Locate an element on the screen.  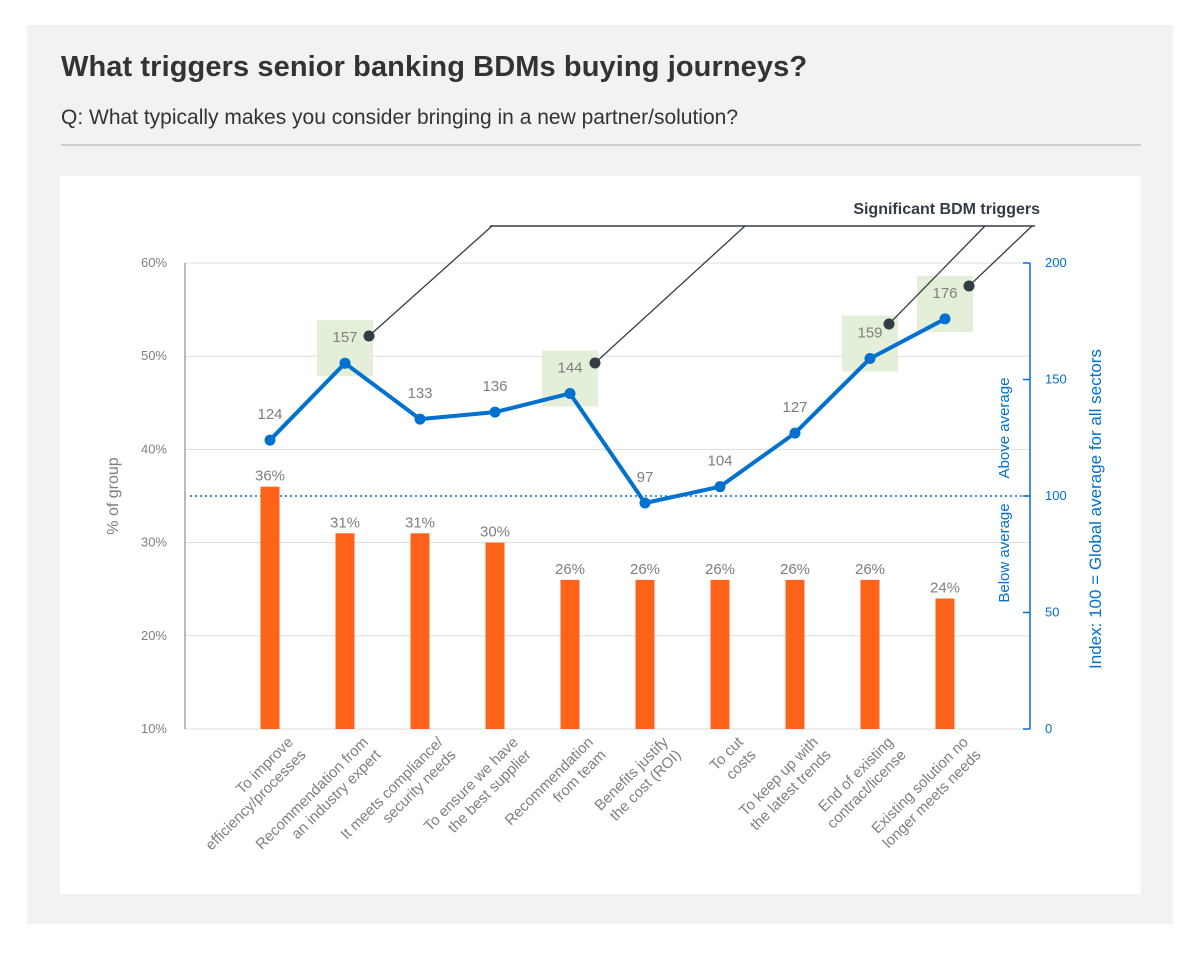
y-right-tick-label: 0 is located at coordinates (1048, 728).